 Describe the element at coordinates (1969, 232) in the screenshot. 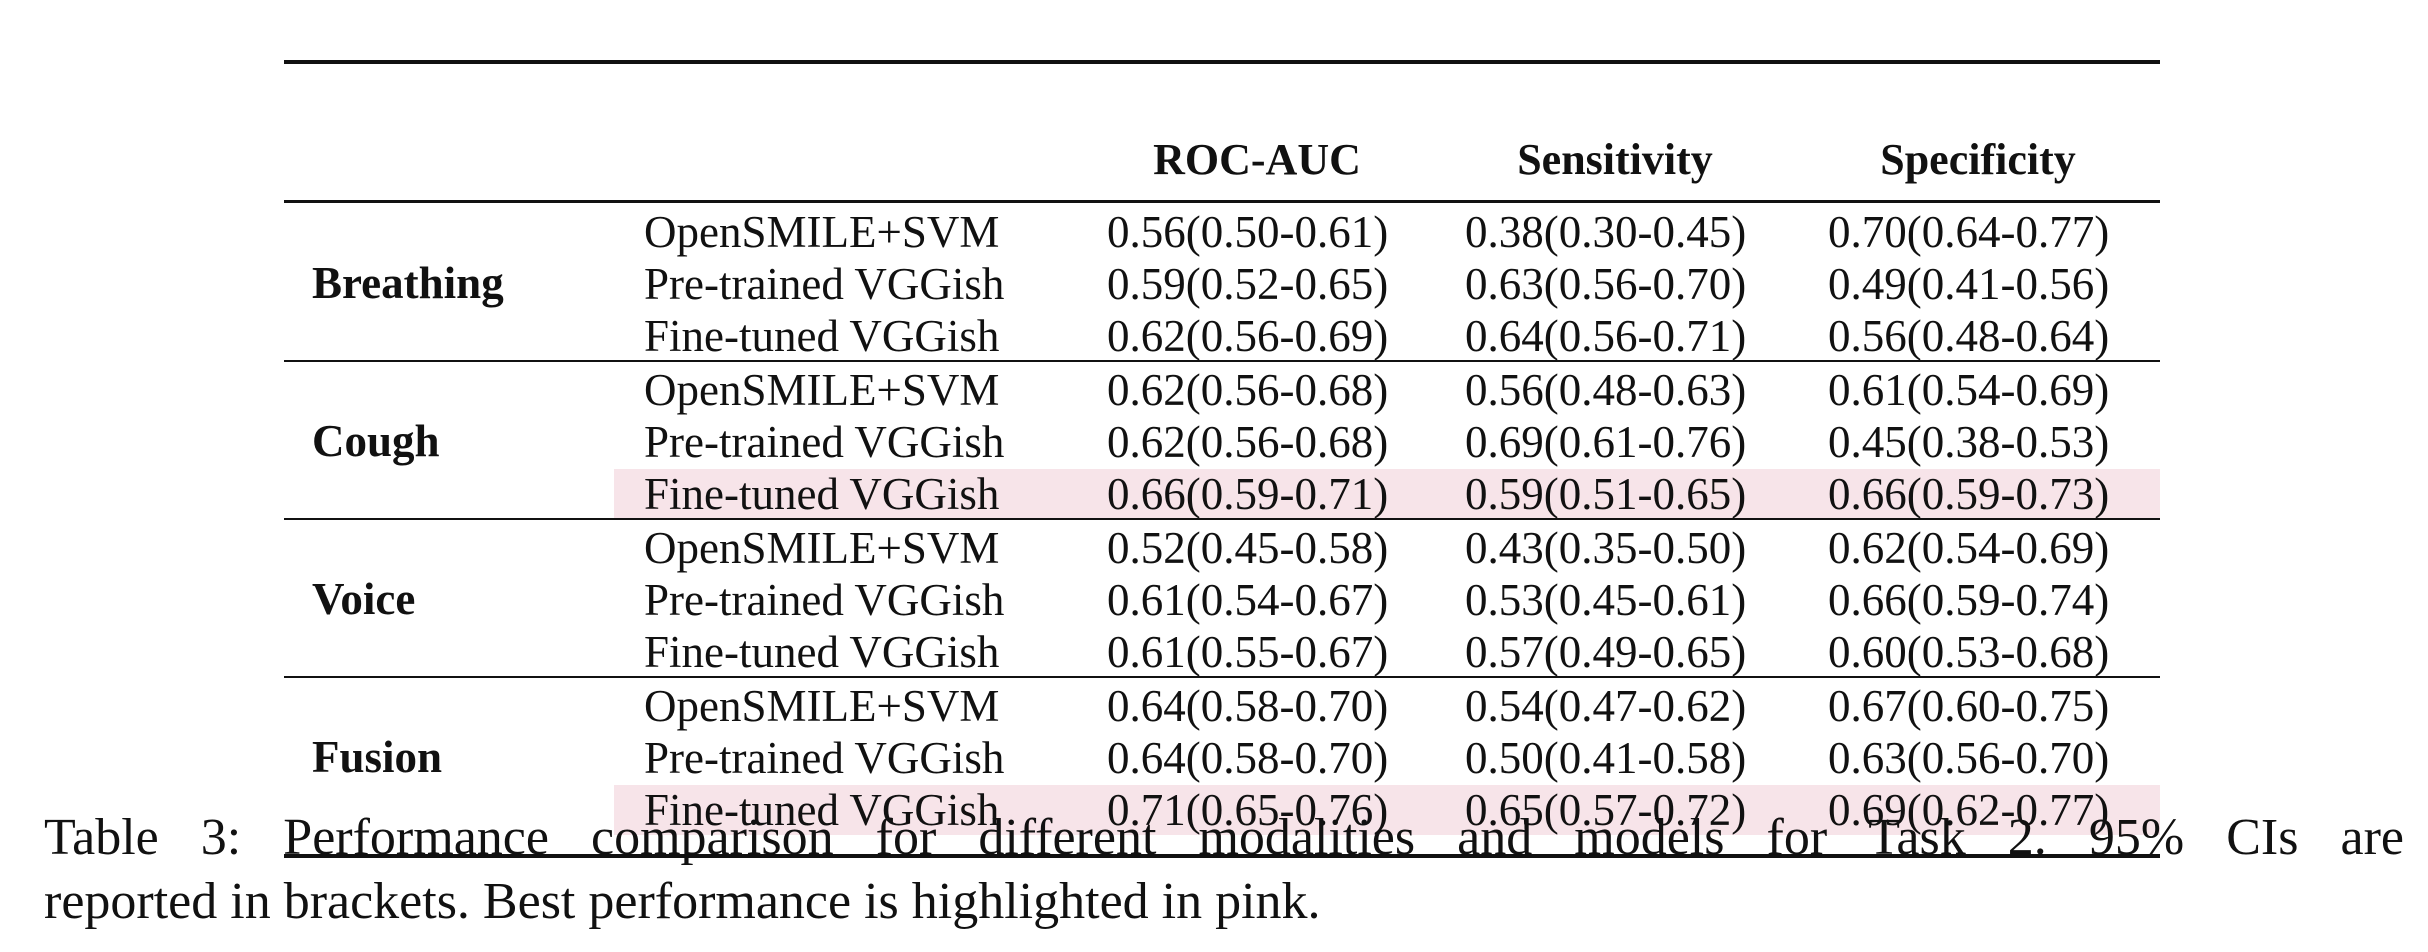

I see `specificity-cell: 0.70(0.64-0.77)` at that location.